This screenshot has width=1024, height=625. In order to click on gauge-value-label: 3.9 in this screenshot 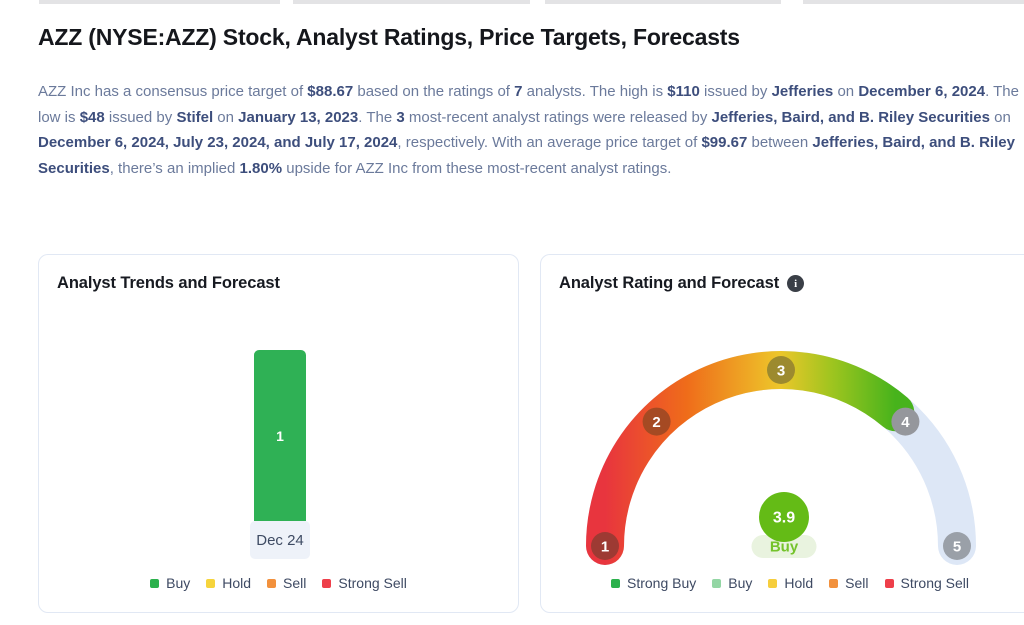, I will do `click(784, 518)`.